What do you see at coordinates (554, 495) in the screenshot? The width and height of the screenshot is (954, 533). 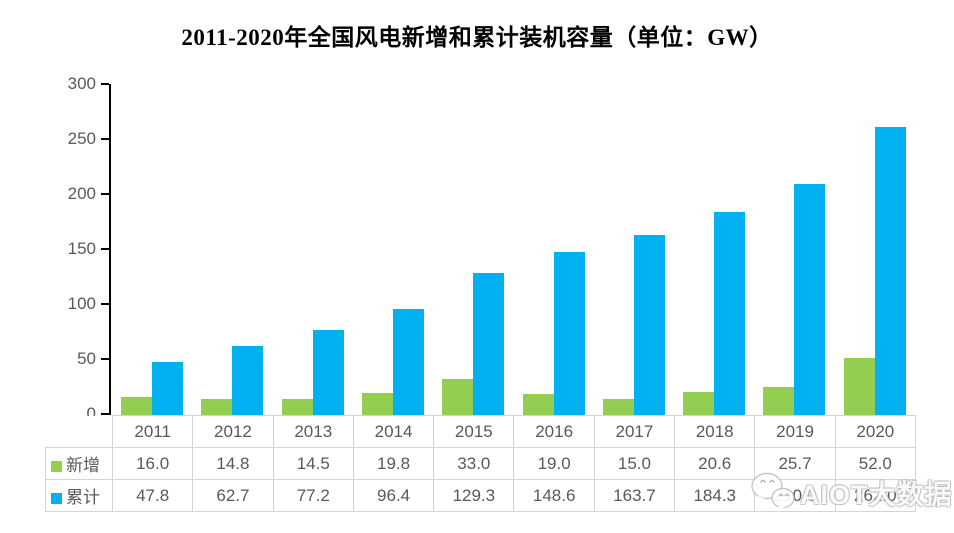 I see `value-cell-cumulative-2016: 148.6` at bounding box center [554, 495].